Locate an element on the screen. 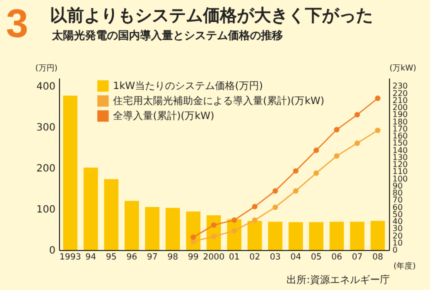  x-tick-label: 98 is located at coordinates (172, 257).